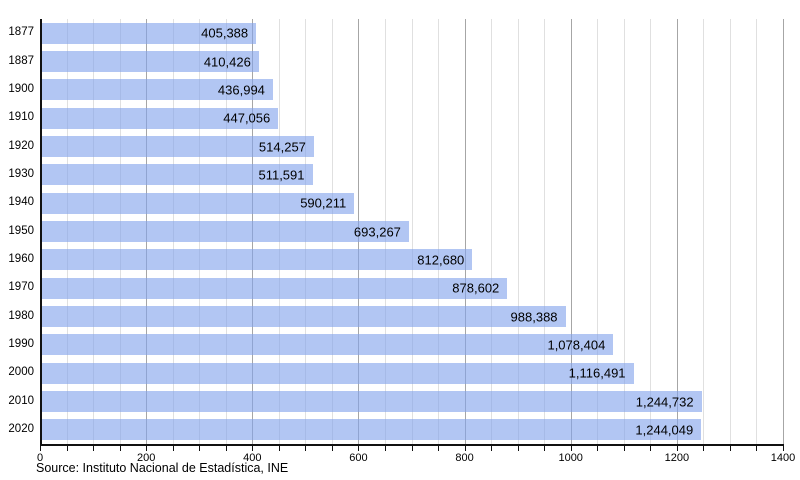 This screenshot has height=480, width=800. I want to click on bar-value-label: 988,388, so click(534, 316).